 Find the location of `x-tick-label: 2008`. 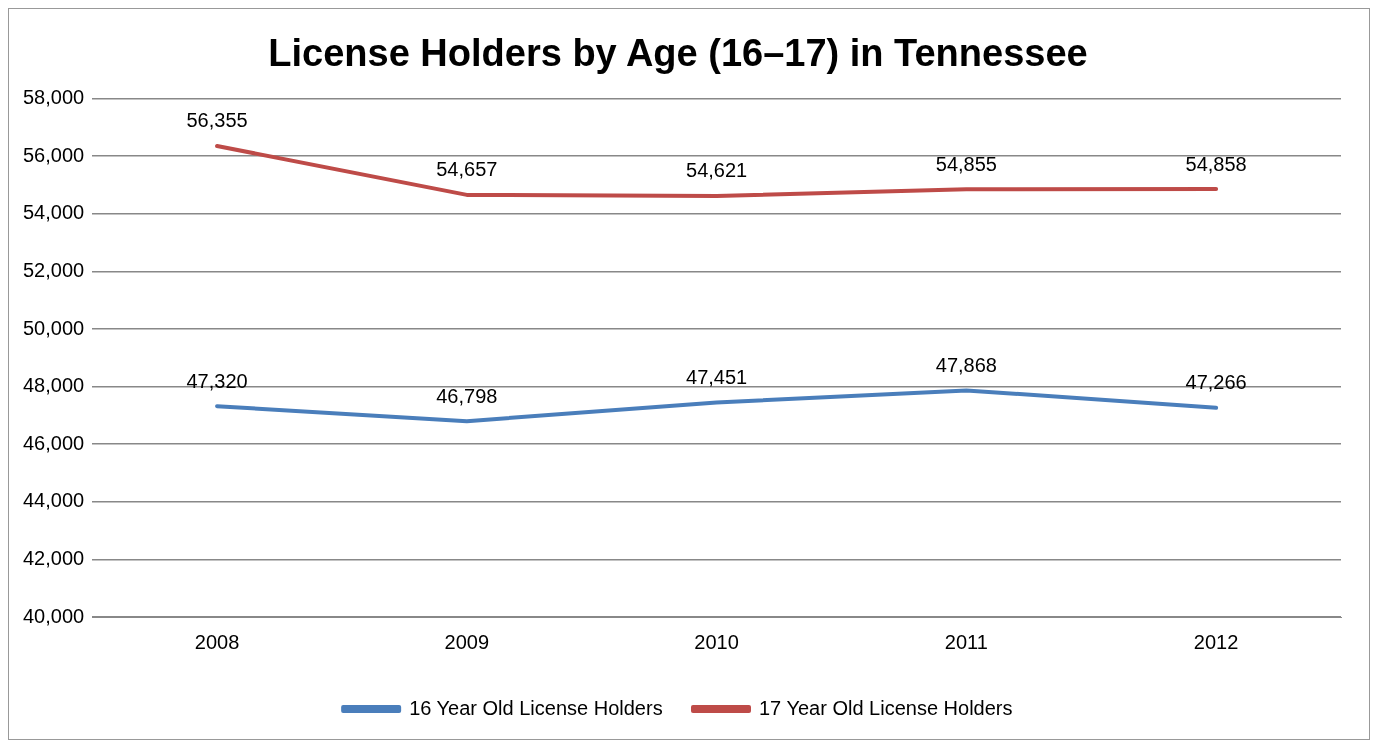

x-tick-label: 2008 is located at coordinates (217, 641).